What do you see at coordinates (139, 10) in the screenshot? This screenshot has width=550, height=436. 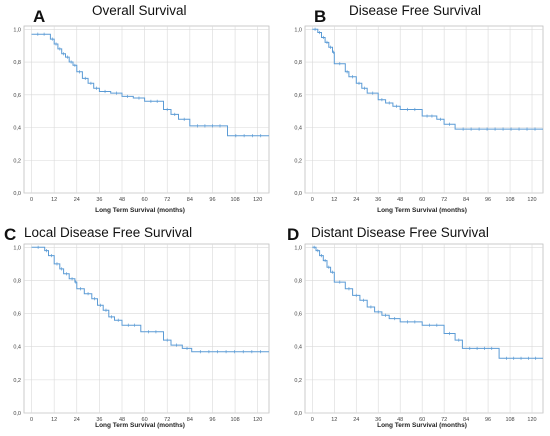 I see `chart-title: Overall Survival` at bounding box center [139, 10].